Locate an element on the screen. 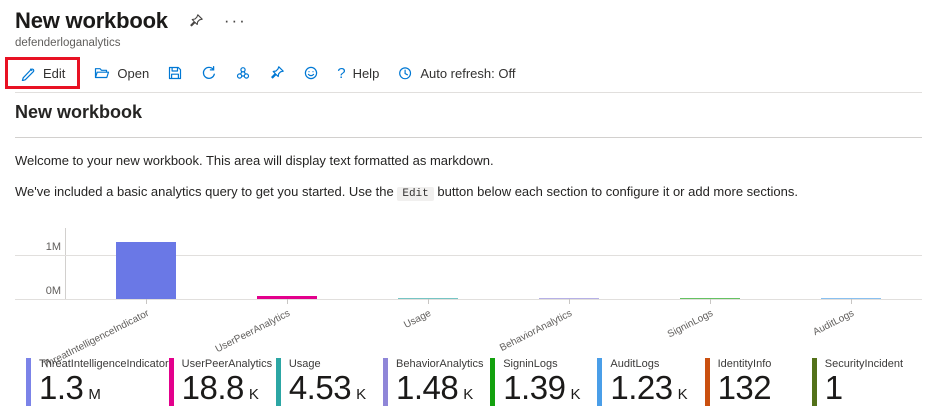 The height and width of the screenshot is (414, 925). more-options-icon: ··· is located at coordinates (235, 20).